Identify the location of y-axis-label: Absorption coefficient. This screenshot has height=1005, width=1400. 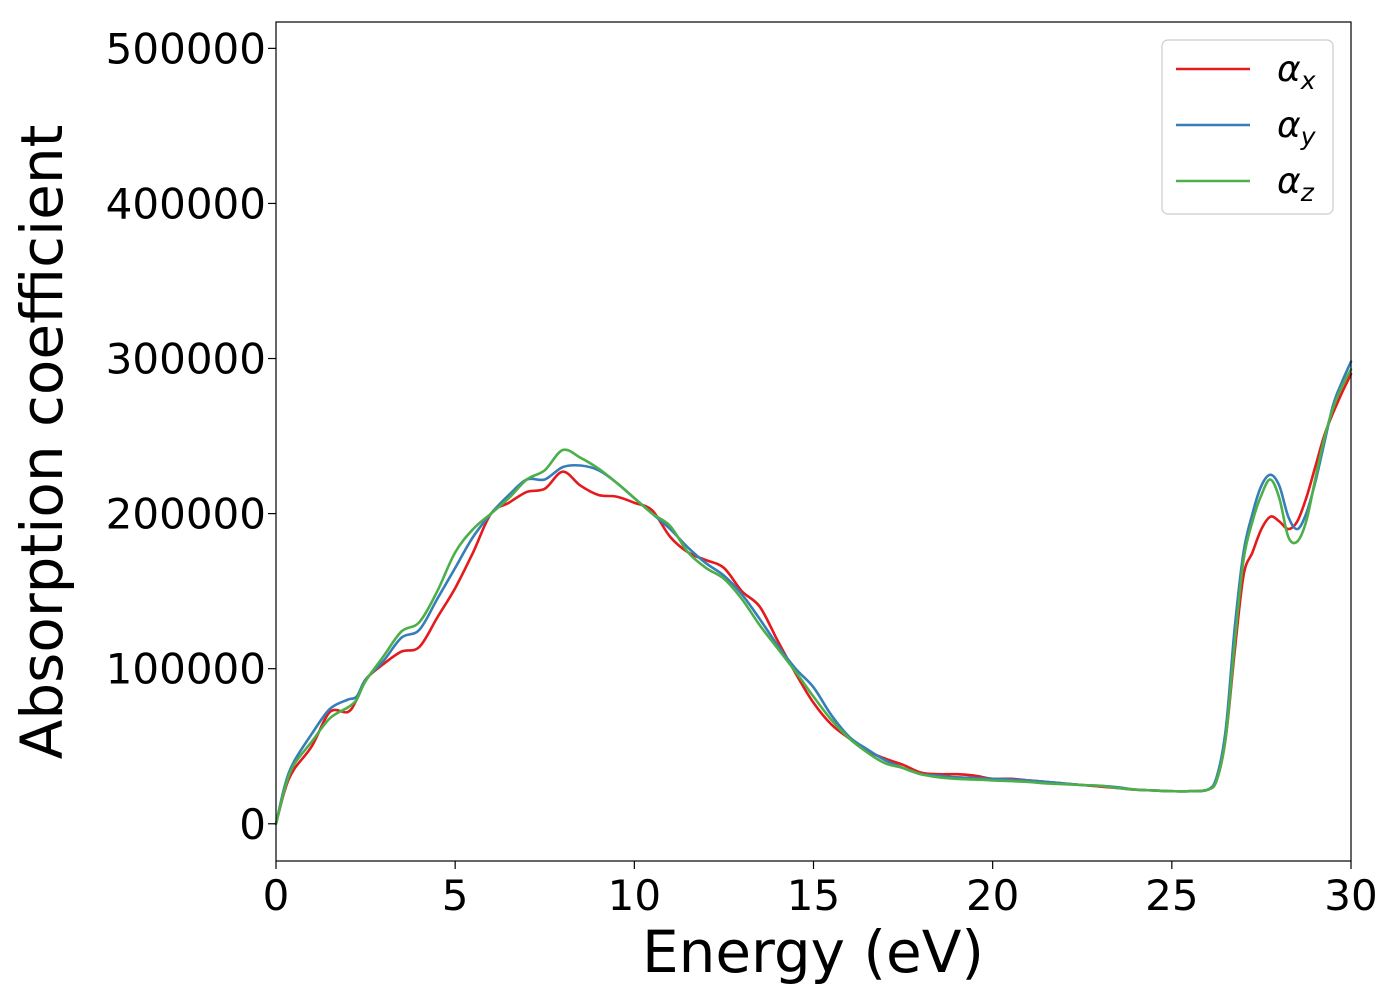
(42, 442).